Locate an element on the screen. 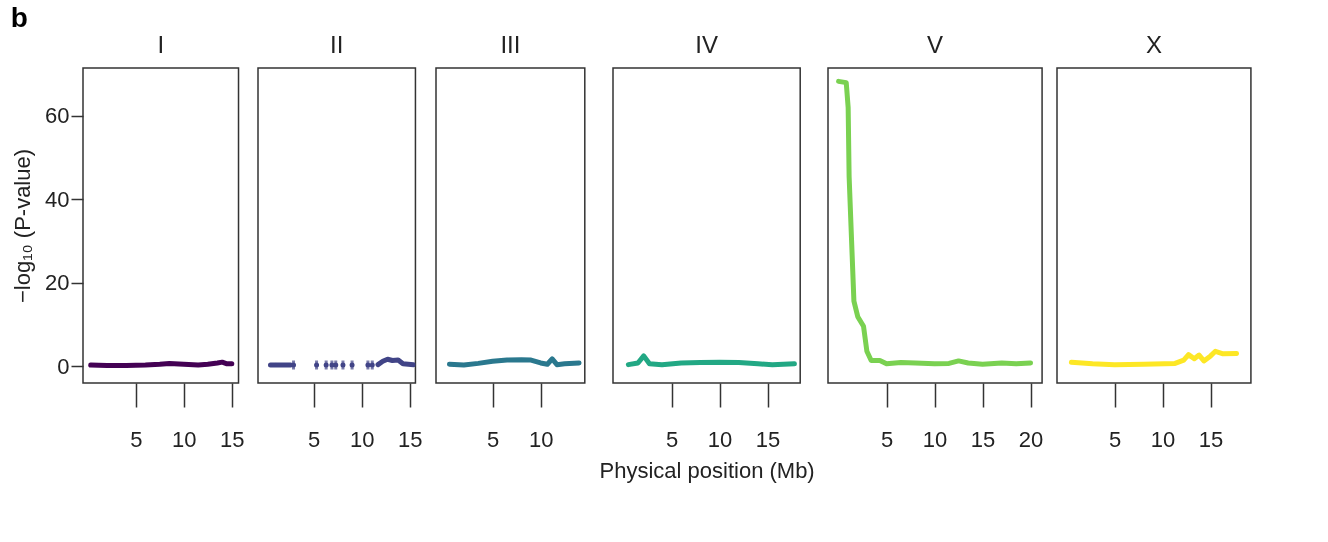 The width and height of the screenshot is (1328, 542). chart-title: V is located at coordinates (935, 44).